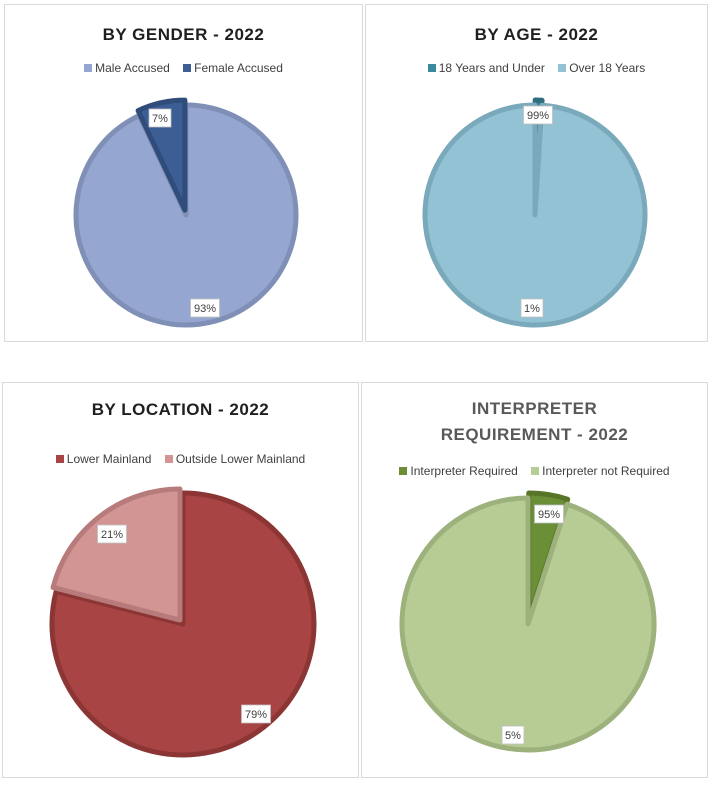  I want to click on legend-item: Male Accused, so click(127, 68).